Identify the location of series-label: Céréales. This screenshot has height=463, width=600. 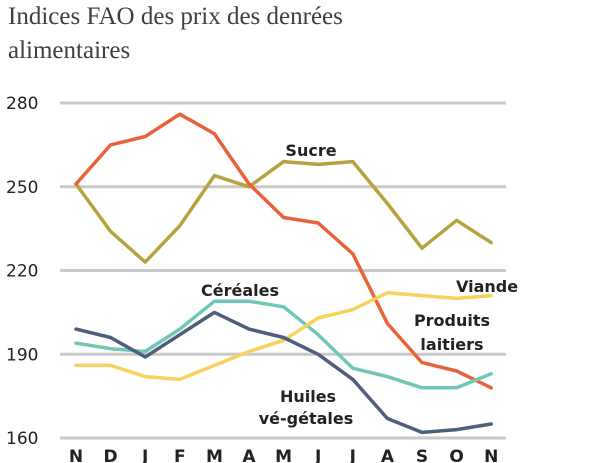
(240, 290).